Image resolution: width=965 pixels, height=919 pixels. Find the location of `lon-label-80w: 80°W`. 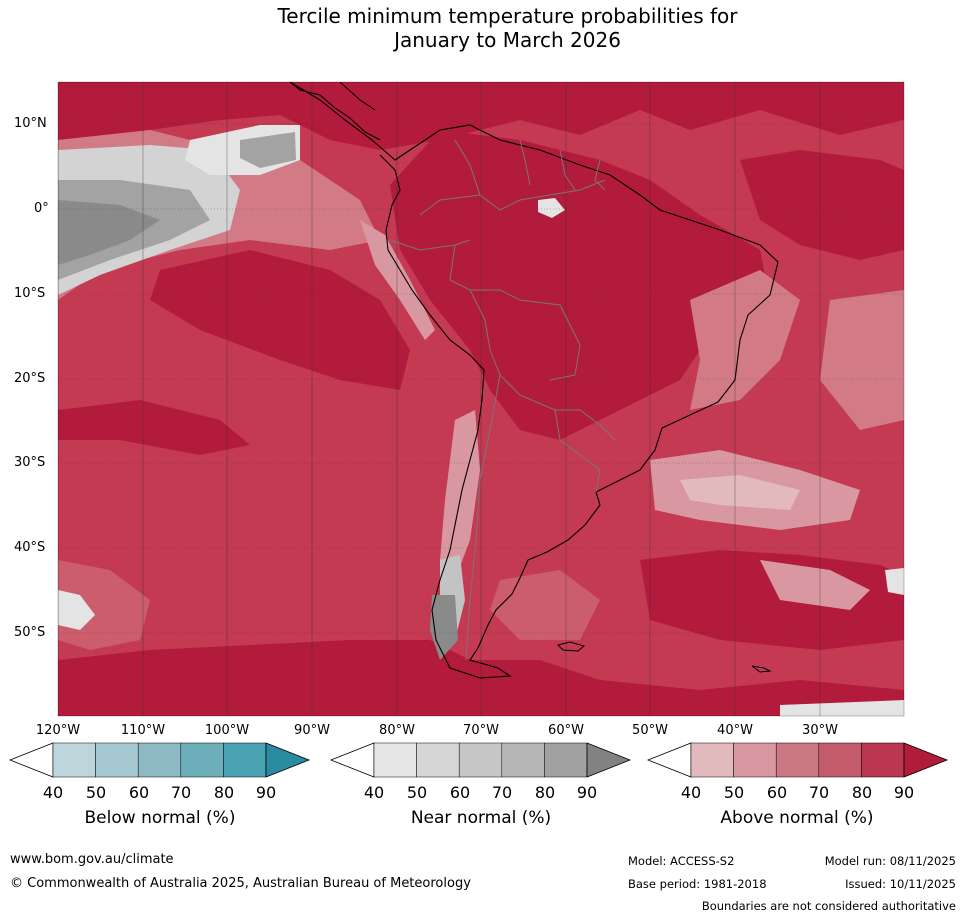

lon-label-80w: 80°W is located at coordinates (397, 730).